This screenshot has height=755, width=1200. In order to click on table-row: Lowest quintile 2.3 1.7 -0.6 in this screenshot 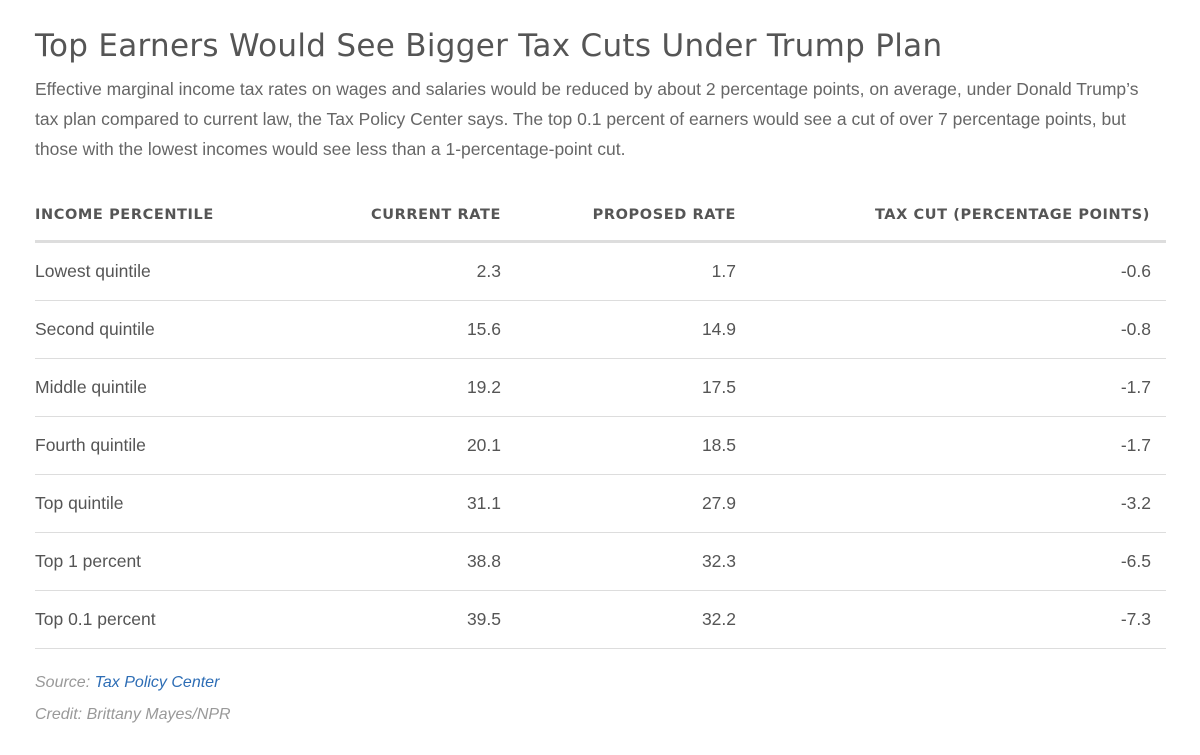, I will do `click(600, 271)`.